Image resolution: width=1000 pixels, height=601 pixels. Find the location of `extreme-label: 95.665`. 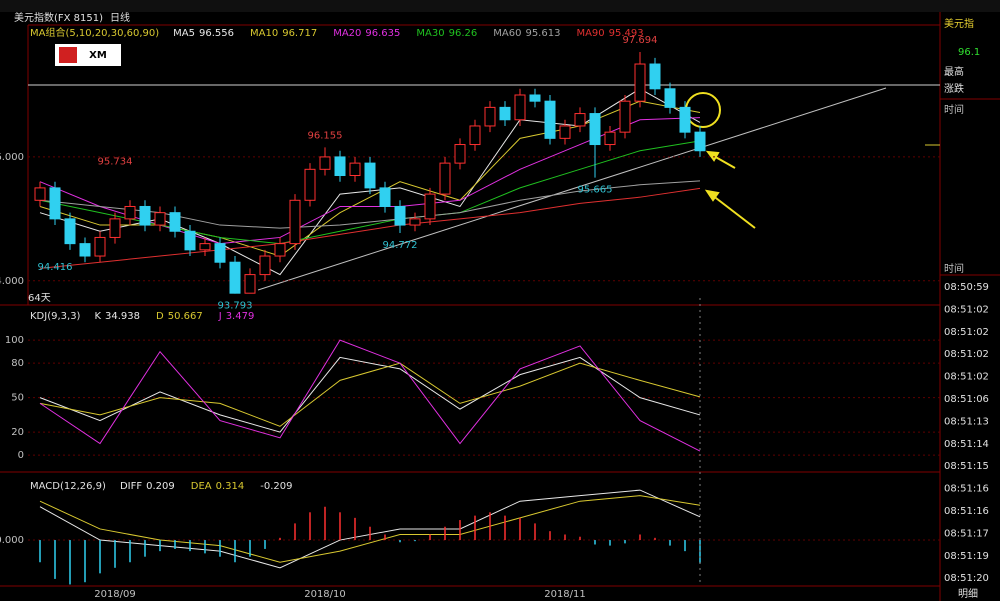

extreme-label: 95.665 is located at coordinates (595, 190).